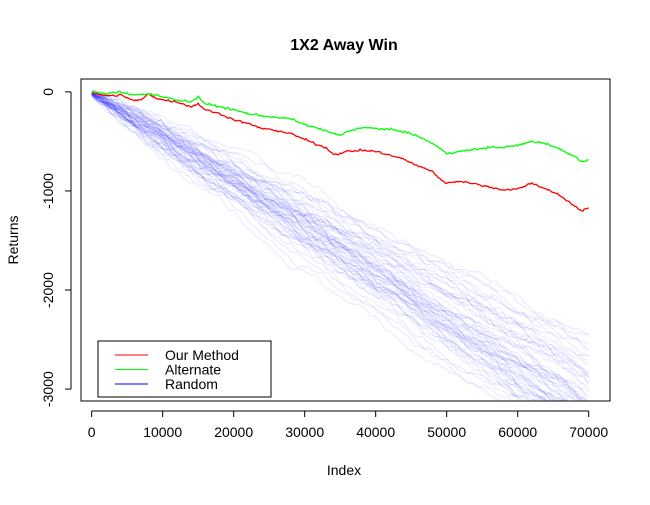 Image resolution: width=650 pixels, height=505 pixels. I want to click on y-tick-label: 0, so click(48, 92).